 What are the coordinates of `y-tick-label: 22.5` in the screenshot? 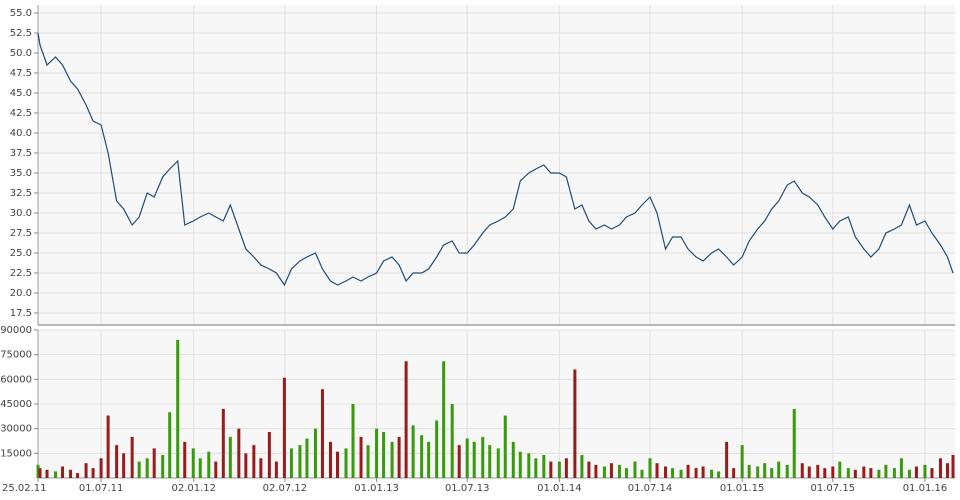 It's located at (21, 273).